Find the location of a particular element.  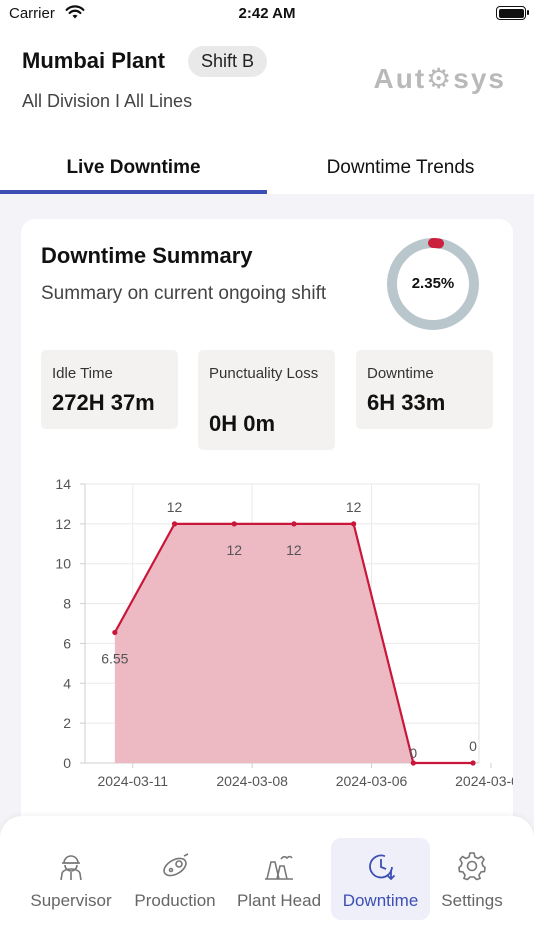

nav-supervisor: Supervisor is located at coordinates (71, 879).